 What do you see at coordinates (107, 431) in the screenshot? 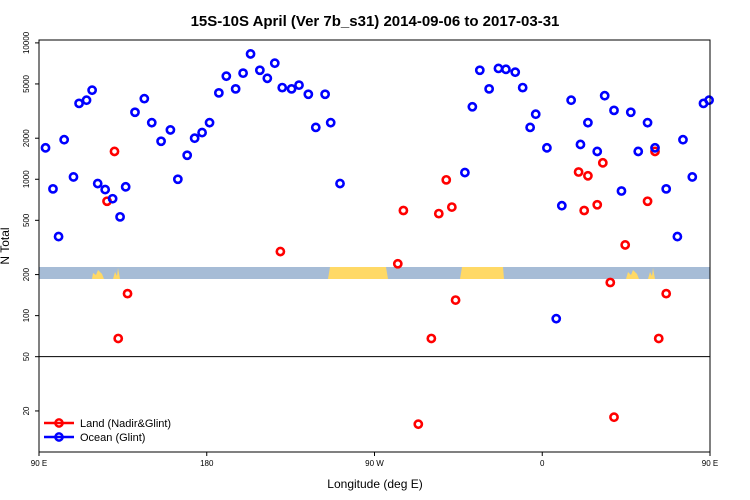
I see `legend: Land (Nadir&Glint) Ocean (Glint)` at bounding box center [107, 431].